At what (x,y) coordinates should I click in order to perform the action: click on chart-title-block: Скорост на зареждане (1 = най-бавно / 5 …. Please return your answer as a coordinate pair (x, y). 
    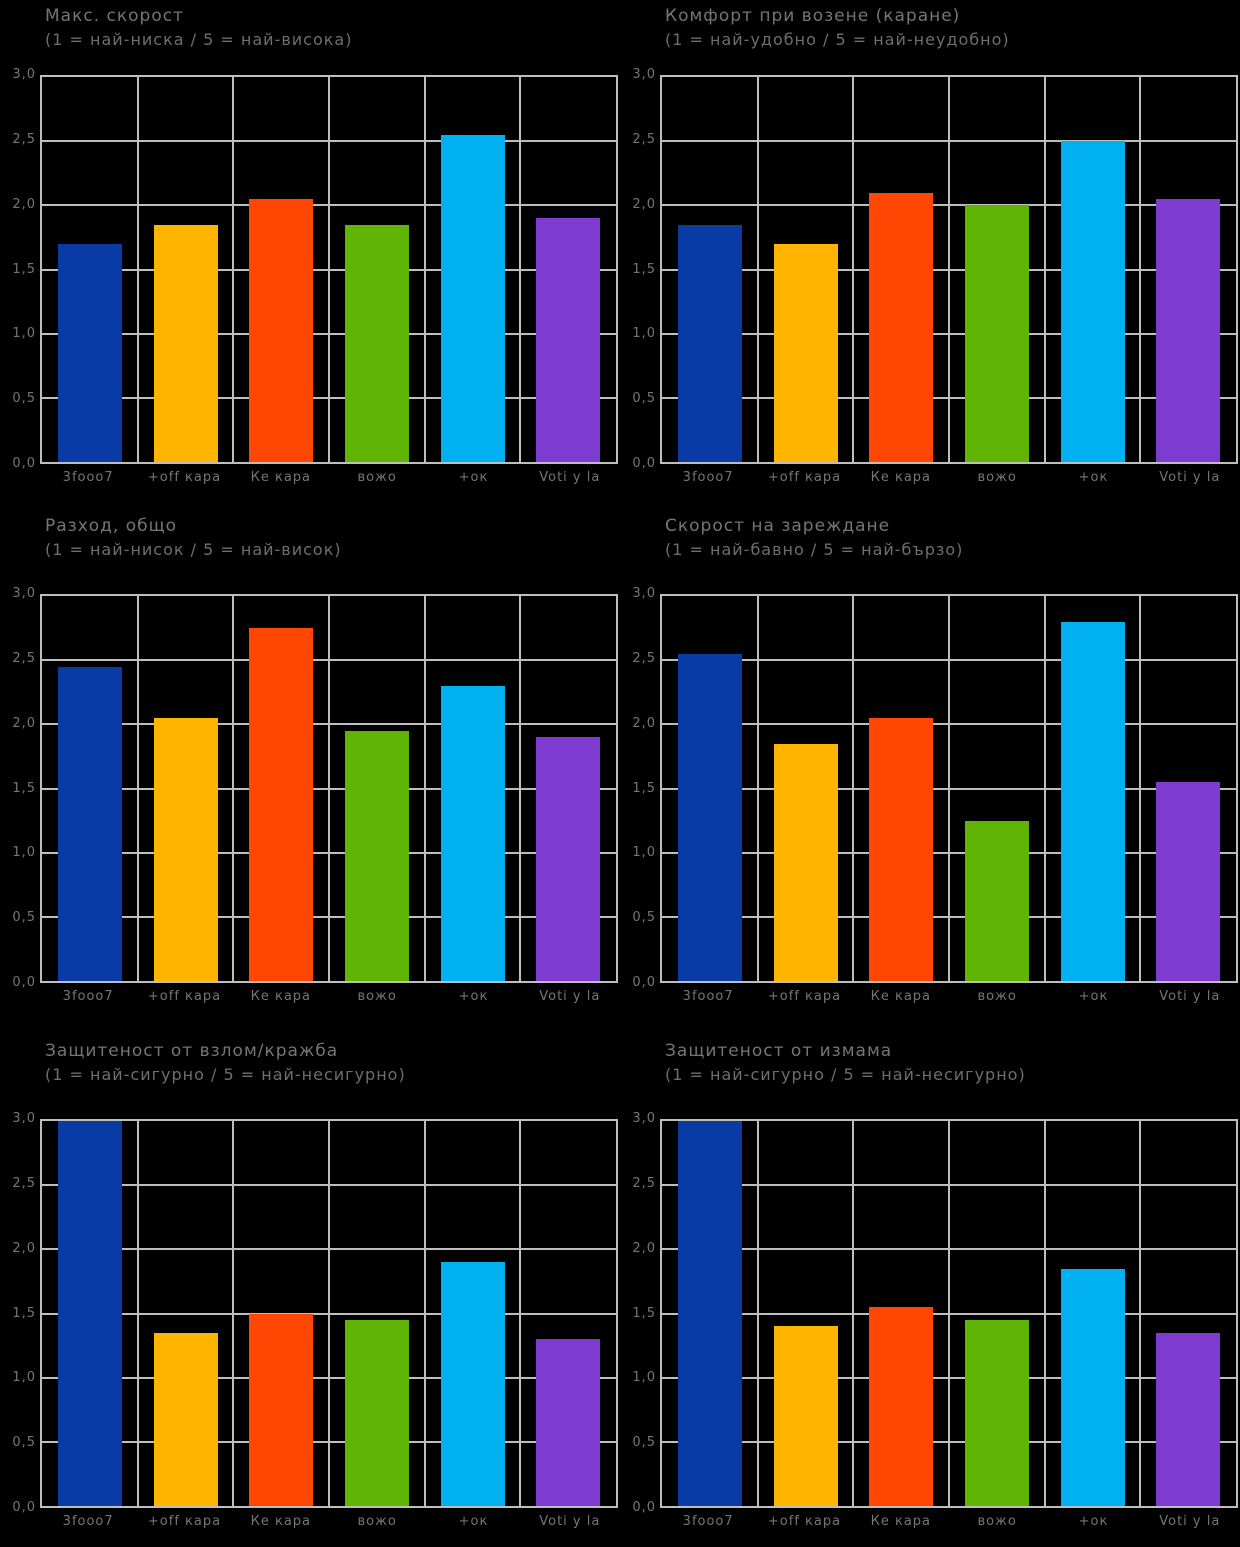
    Looking at the image, I should click on (814, 537).